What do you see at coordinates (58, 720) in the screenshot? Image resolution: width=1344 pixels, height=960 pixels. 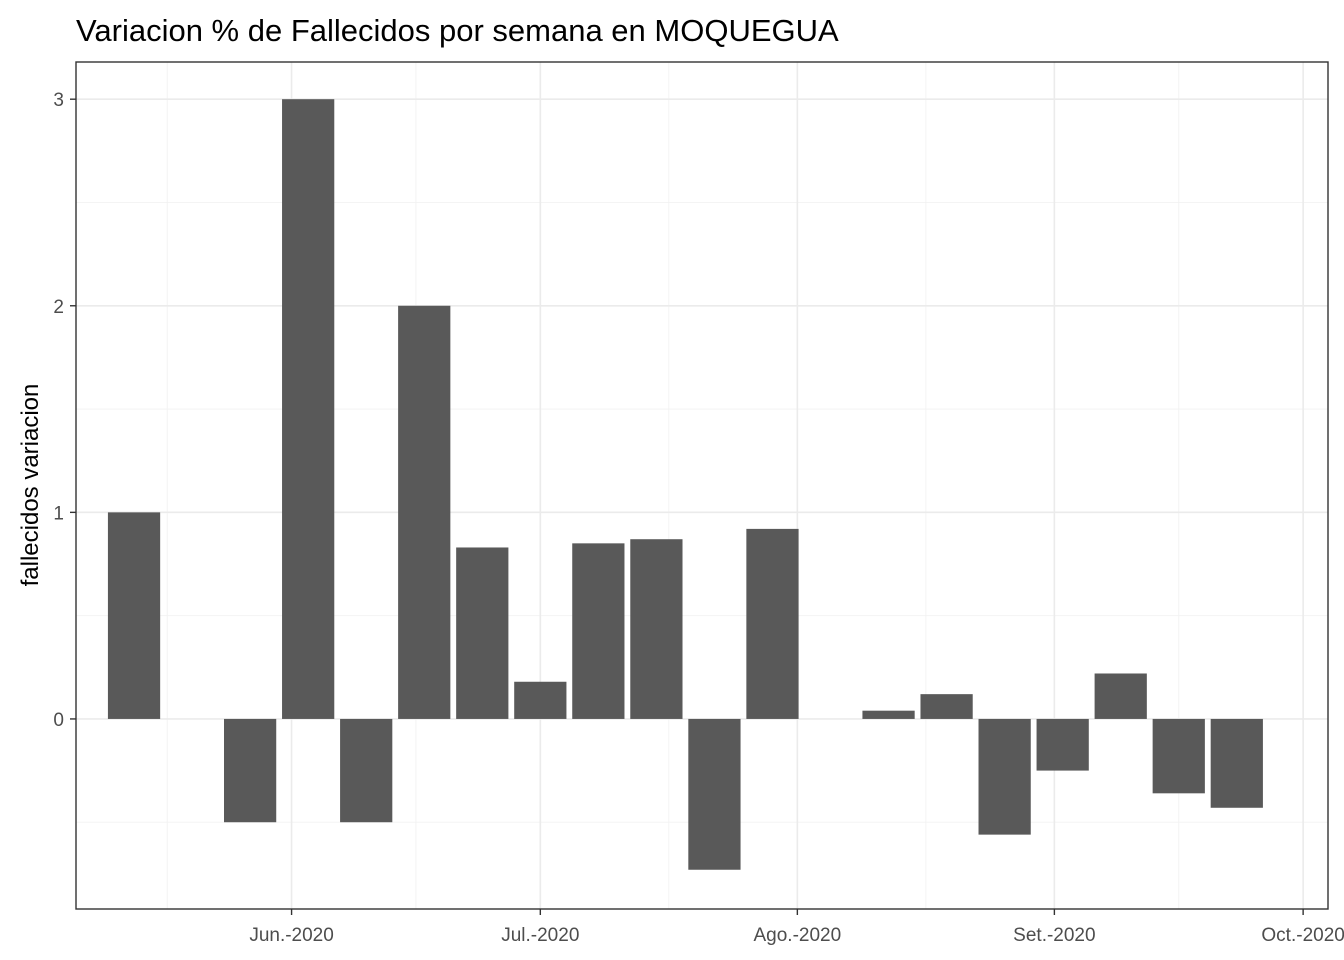 I see `y-tick-label: 0` at bounding box center [58, 720].